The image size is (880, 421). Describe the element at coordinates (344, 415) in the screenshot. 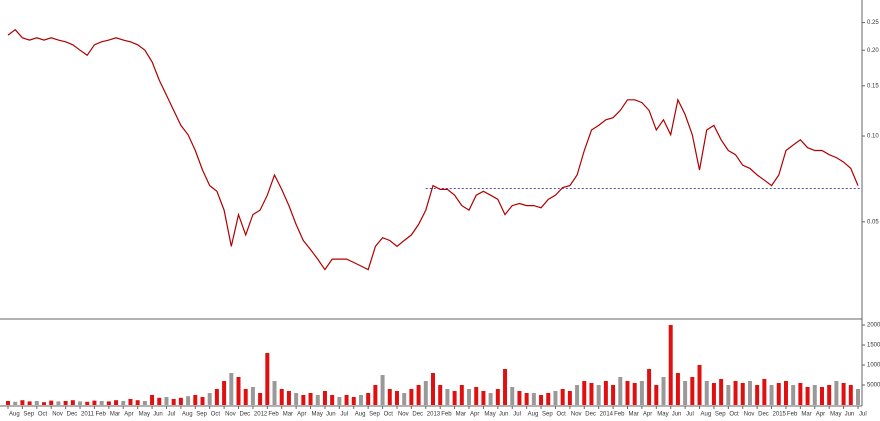

I see `x-tick-label: Jul` at that location.